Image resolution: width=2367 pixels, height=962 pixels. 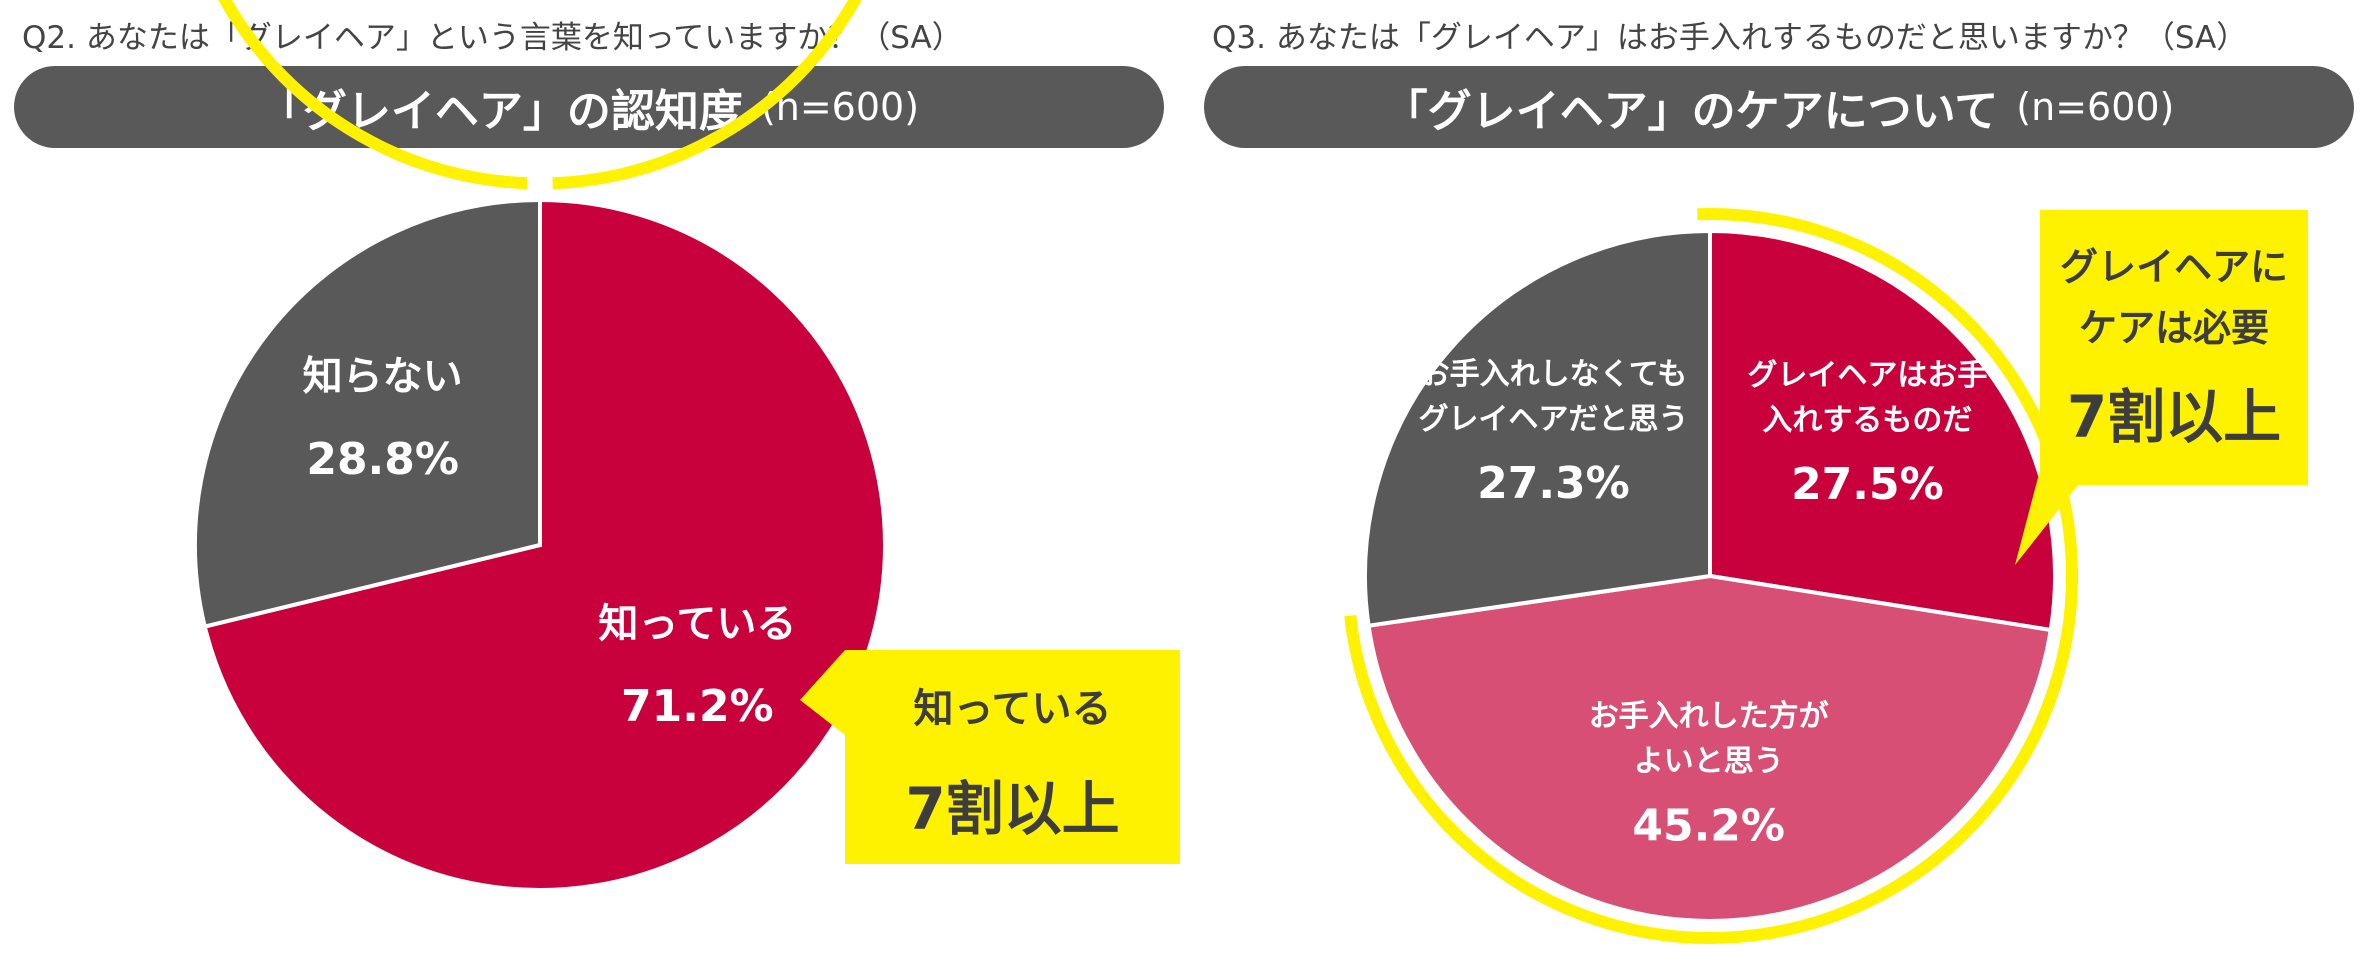 I want to click on slice-label: グレイヘアはお手, so click(x=1867, y=375).